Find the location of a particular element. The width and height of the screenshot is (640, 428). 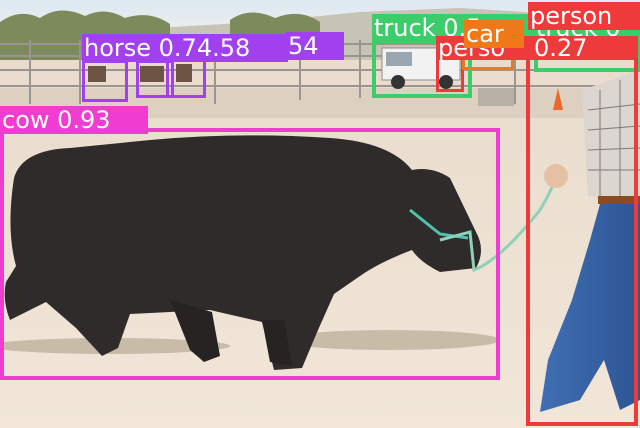

horse-label: horse 0.74.58 is located at coordinates (185, 48).